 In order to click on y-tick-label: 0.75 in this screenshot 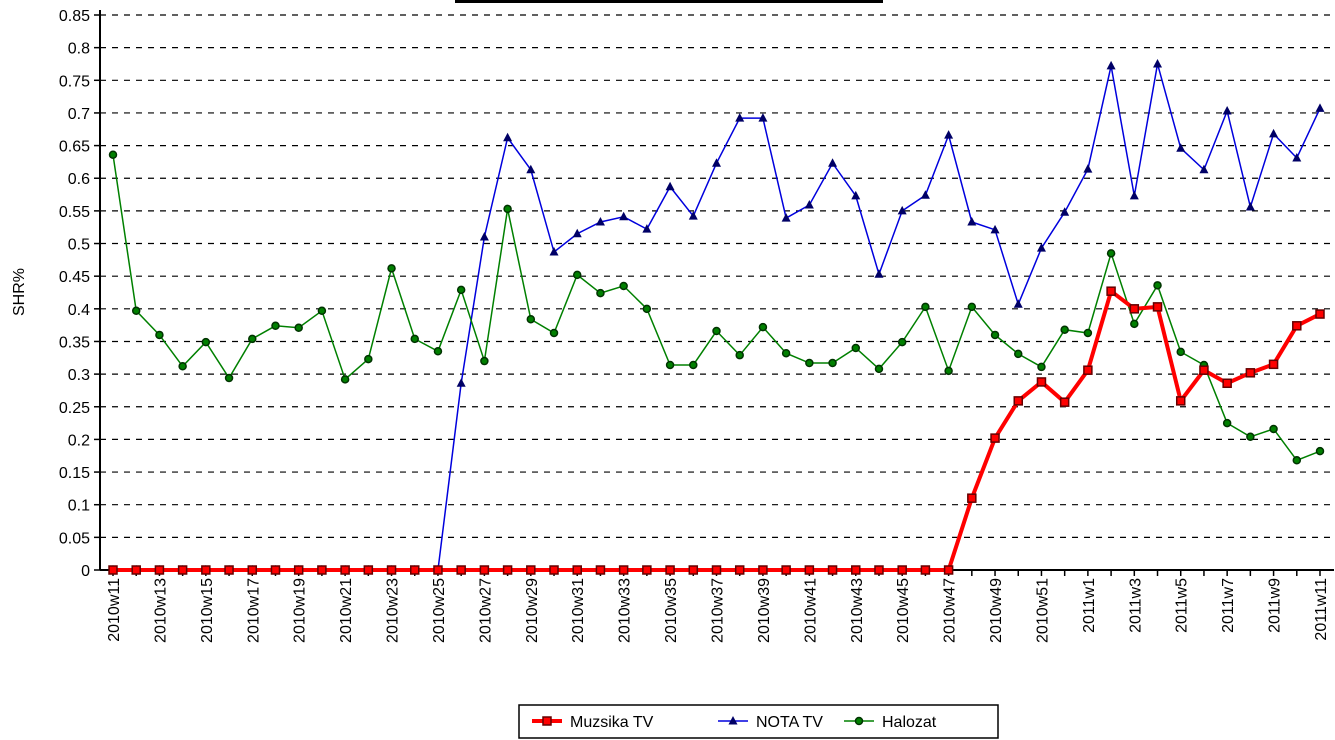, I will do `click(74, 81)`.